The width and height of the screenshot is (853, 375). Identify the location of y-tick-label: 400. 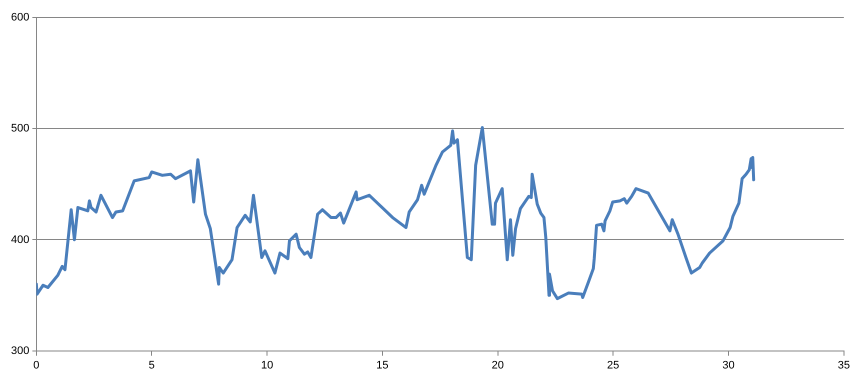
(20, 240).